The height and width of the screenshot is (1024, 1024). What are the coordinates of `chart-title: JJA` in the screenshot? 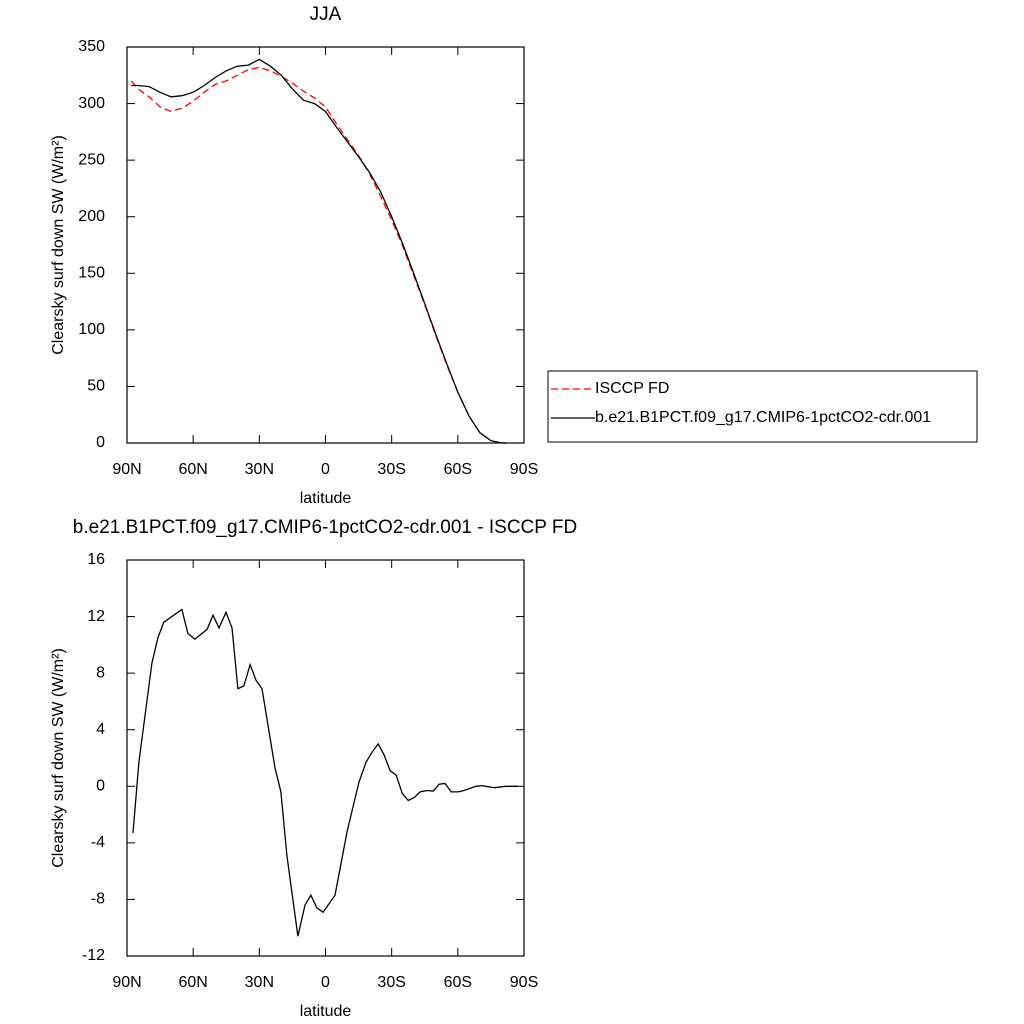 It's located at (326, 14).